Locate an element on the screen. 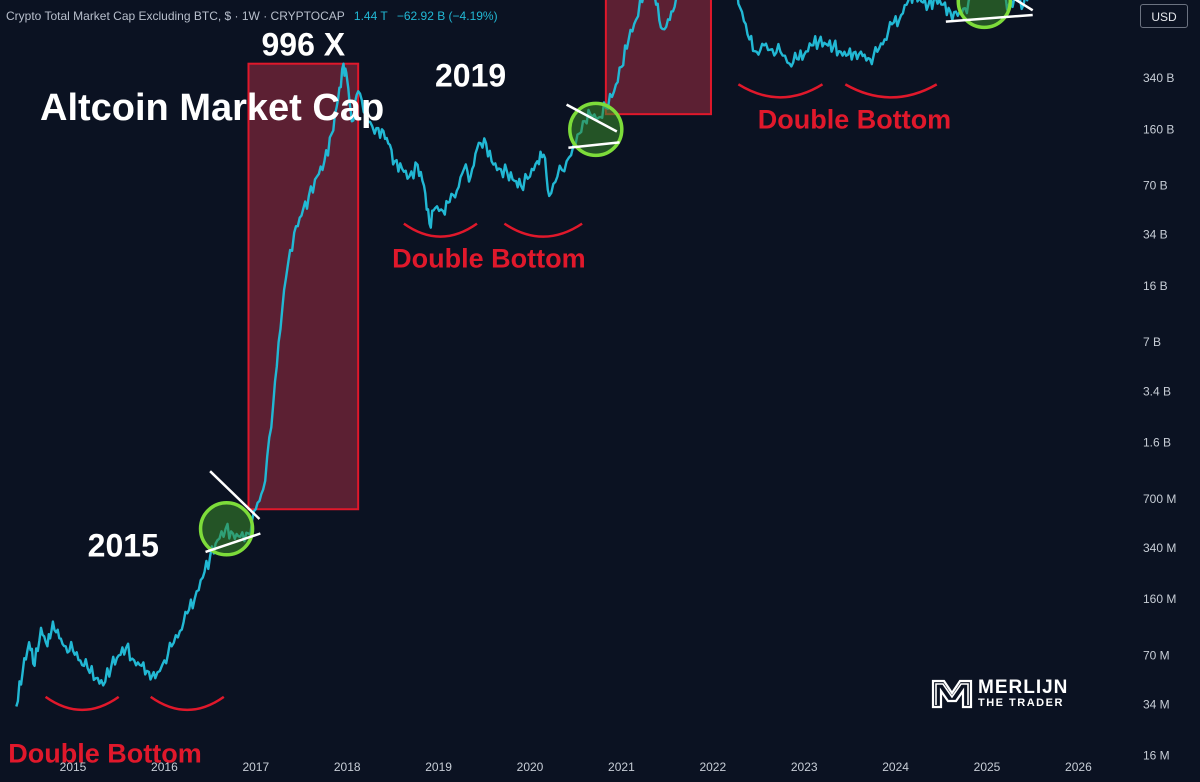 The image size is (1200, 782). multiplier-box is located at coordinates (303, 286).